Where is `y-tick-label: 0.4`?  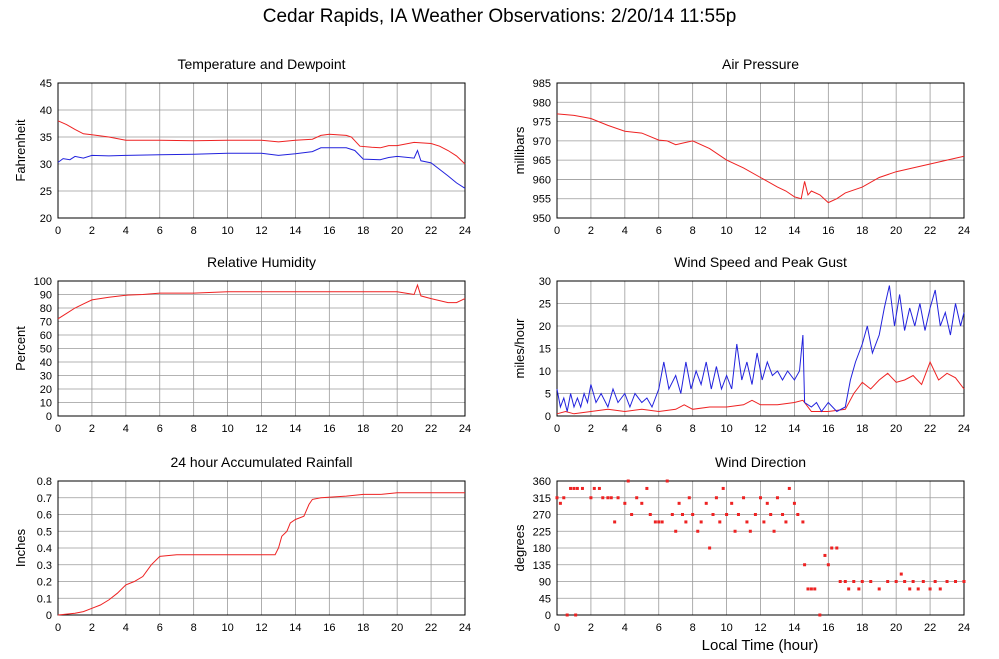 y-tick-label: 0.4 is located at coordinates (44, 549).